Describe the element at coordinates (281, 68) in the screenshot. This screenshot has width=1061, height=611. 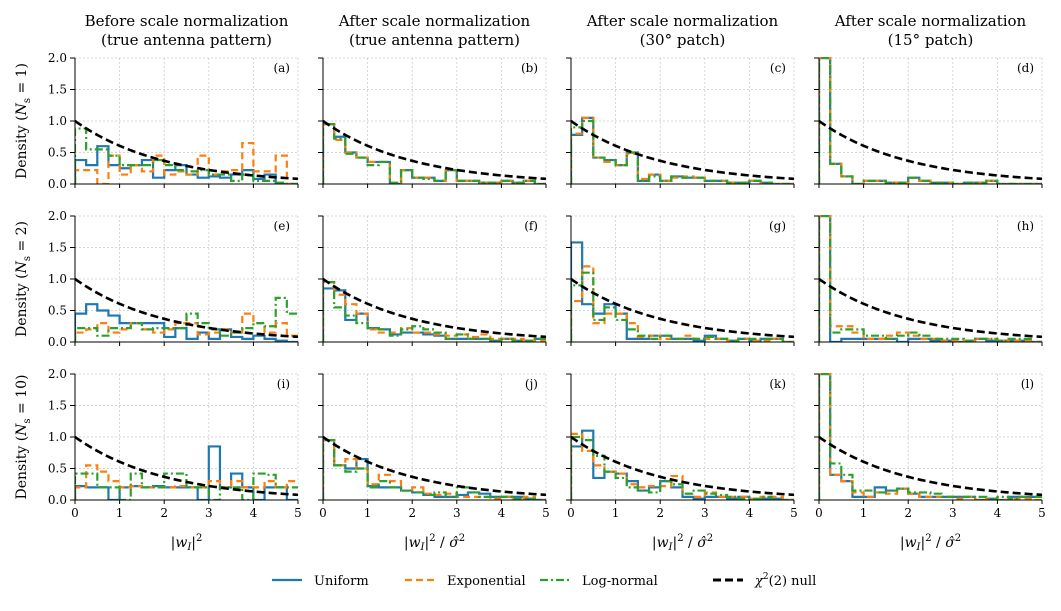
I see `panel-label: (a)` at that location.